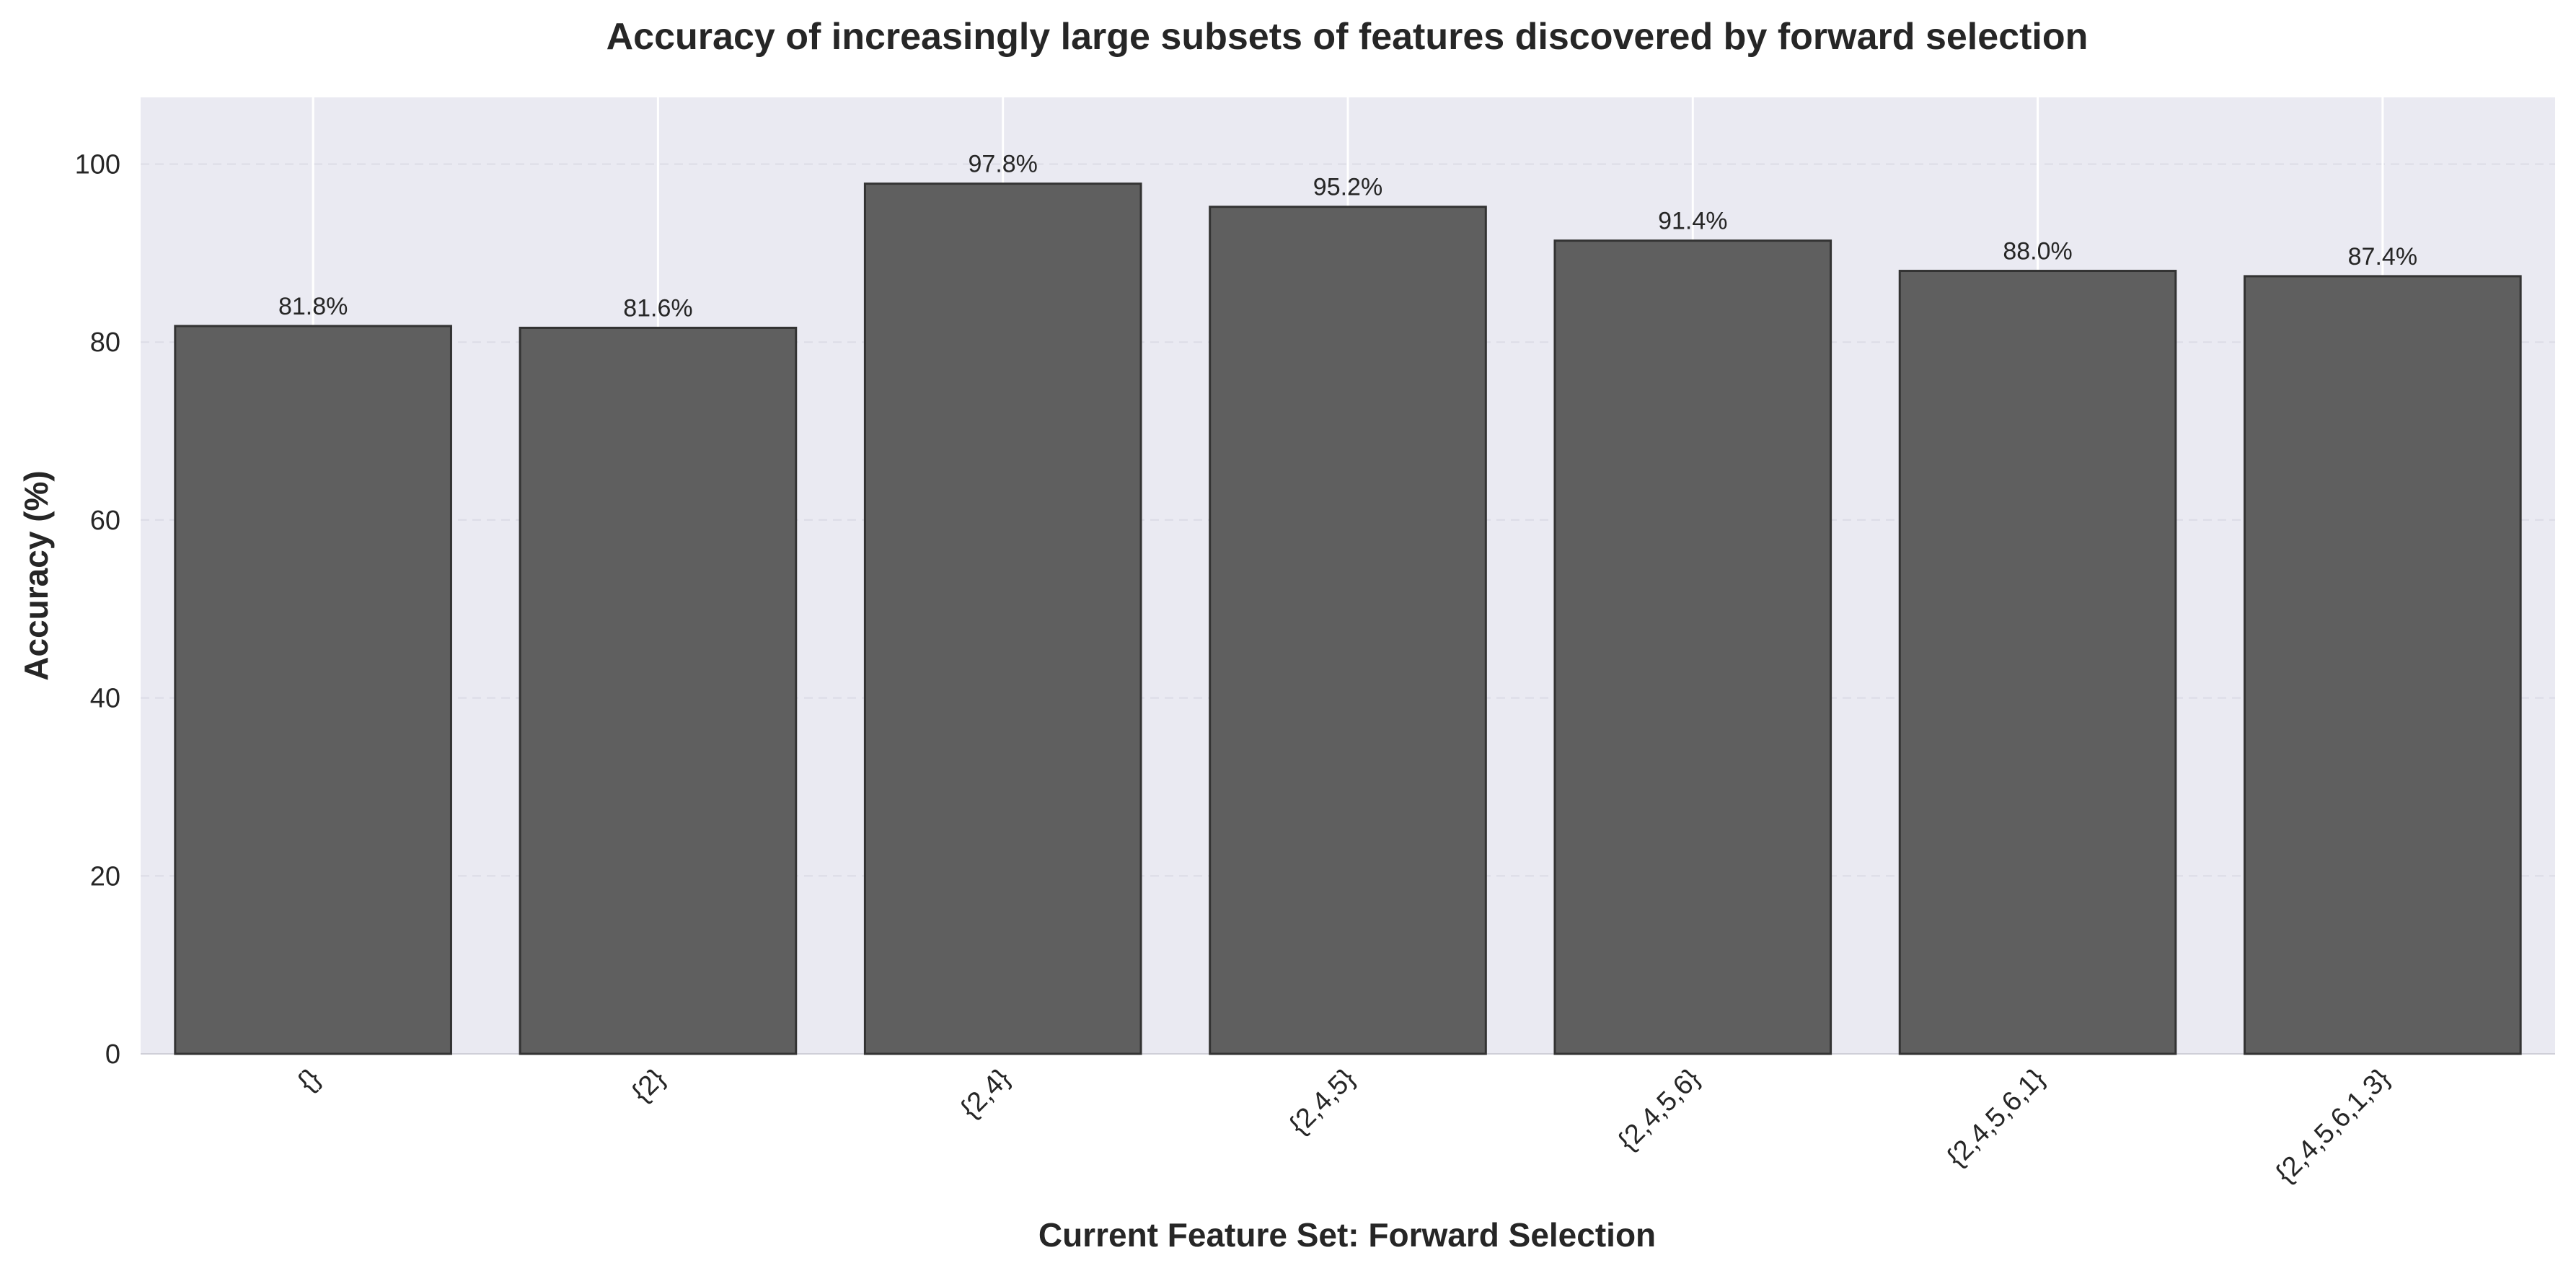  What do you see at coordinates (105, 876) in the screenshot?
I see `y-tick-label: 20` at bounding box center [105, 876].